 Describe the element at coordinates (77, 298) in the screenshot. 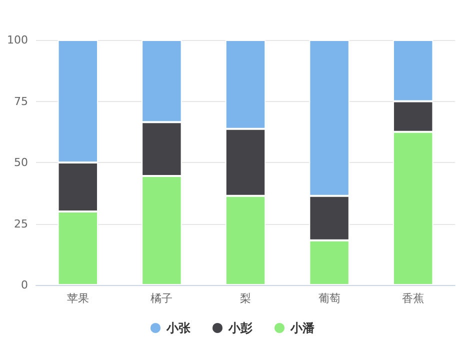

I see `x-tick-label: 苹果` at that location.